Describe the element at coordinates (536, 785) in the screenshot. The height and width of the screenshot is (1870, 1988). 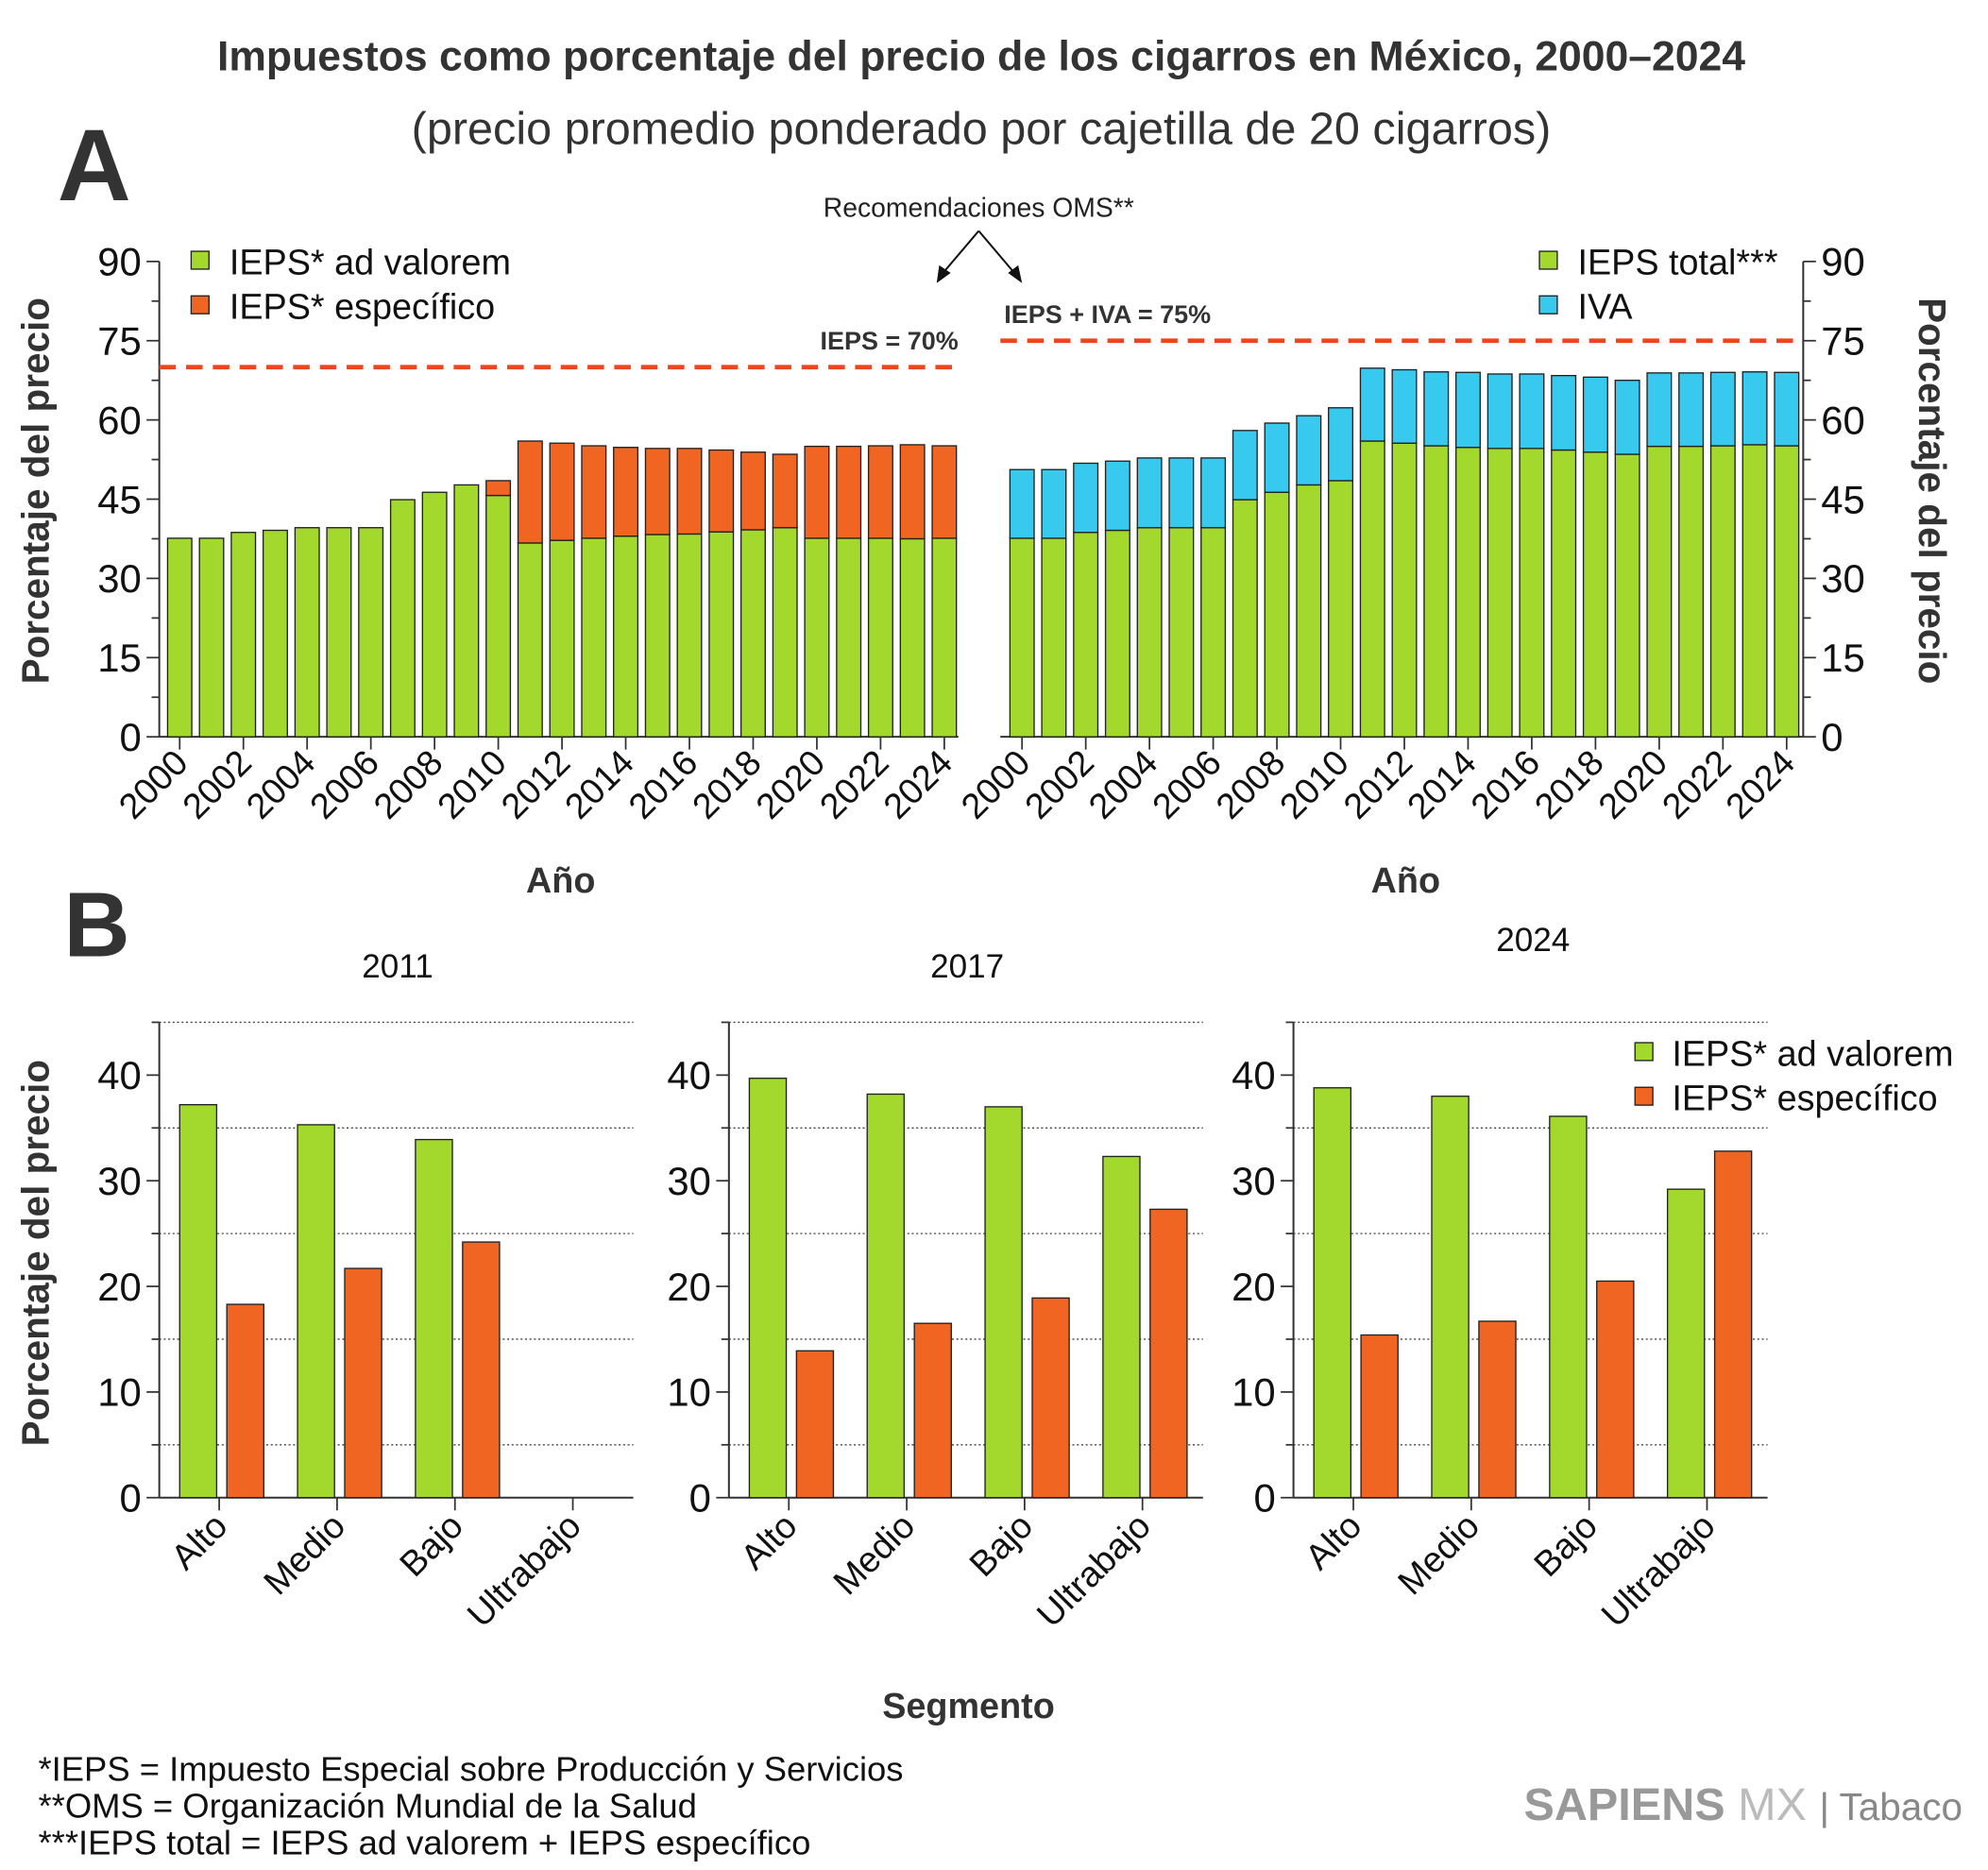
I see `x-tick-label: 2012` at that location.